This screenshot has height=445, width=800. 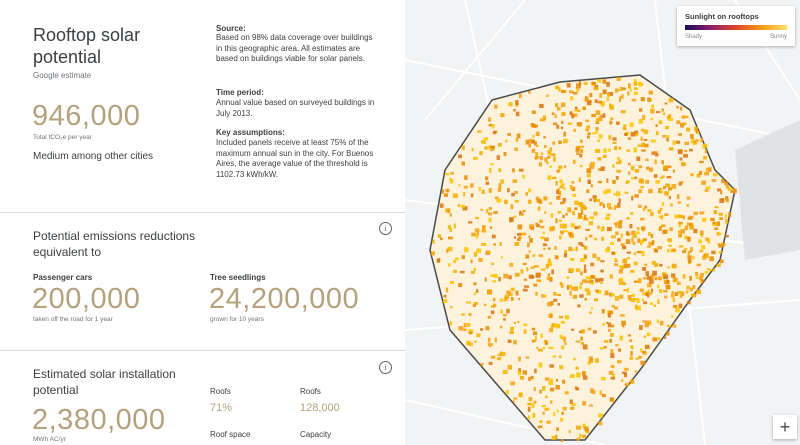 What do you see at coordinates (49, 439) in the screenshot?
I see `install-unit: MWh AC/yr` at bounding box center [49, 439].